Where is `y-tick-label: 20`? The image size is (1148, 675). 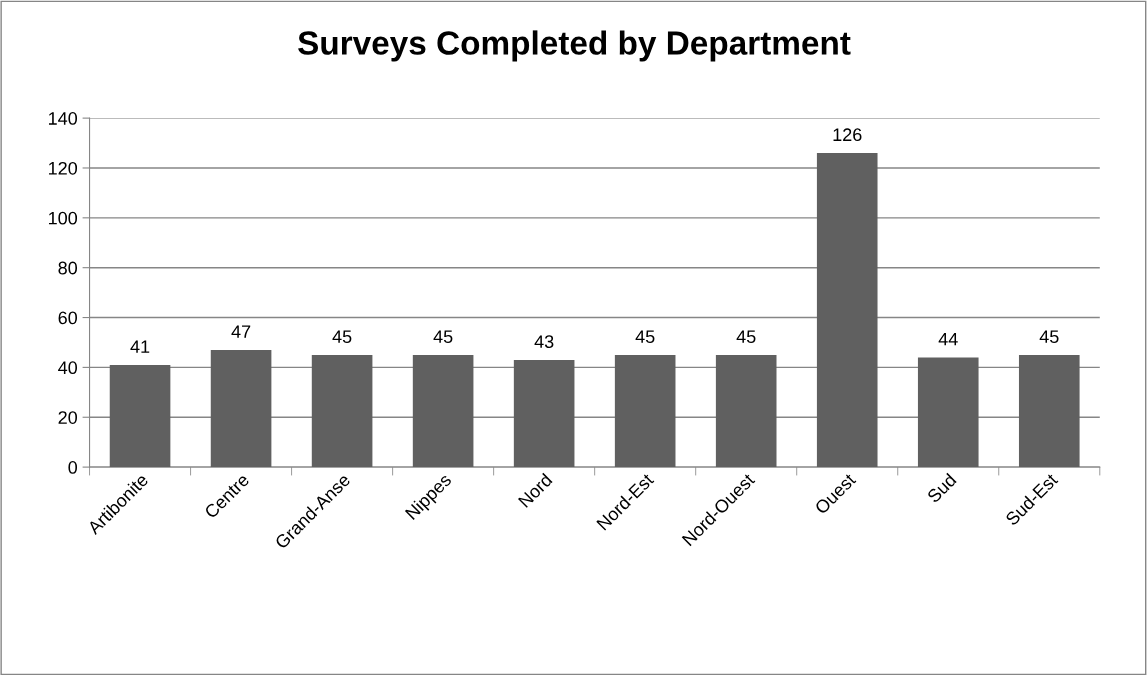 y-tick-label: 20 is located at coordinates (68, 417).